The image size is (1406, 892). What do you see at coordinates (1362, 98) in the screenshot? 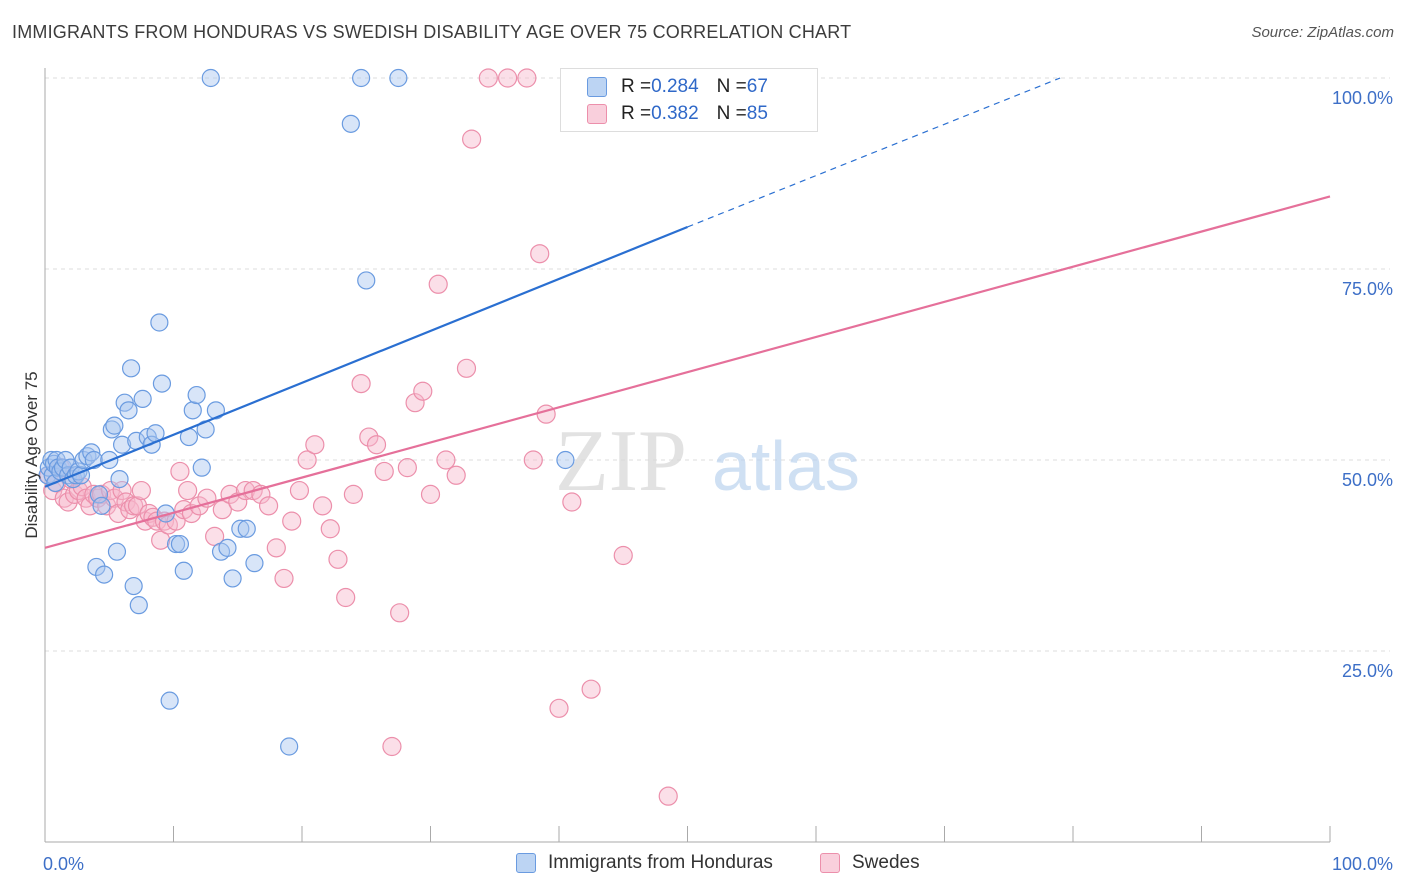
I see `y-tick-label: 100.0%` at bounding box center [1362, 98].